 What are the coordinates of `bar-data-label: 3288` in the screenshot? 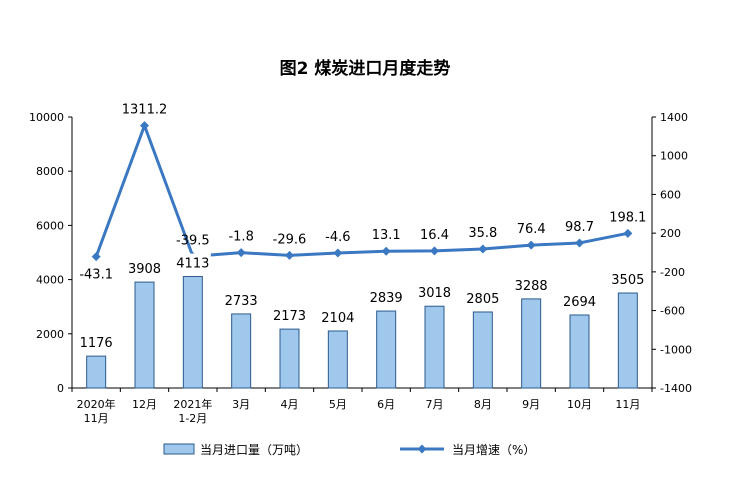 It's located at (531, 286).